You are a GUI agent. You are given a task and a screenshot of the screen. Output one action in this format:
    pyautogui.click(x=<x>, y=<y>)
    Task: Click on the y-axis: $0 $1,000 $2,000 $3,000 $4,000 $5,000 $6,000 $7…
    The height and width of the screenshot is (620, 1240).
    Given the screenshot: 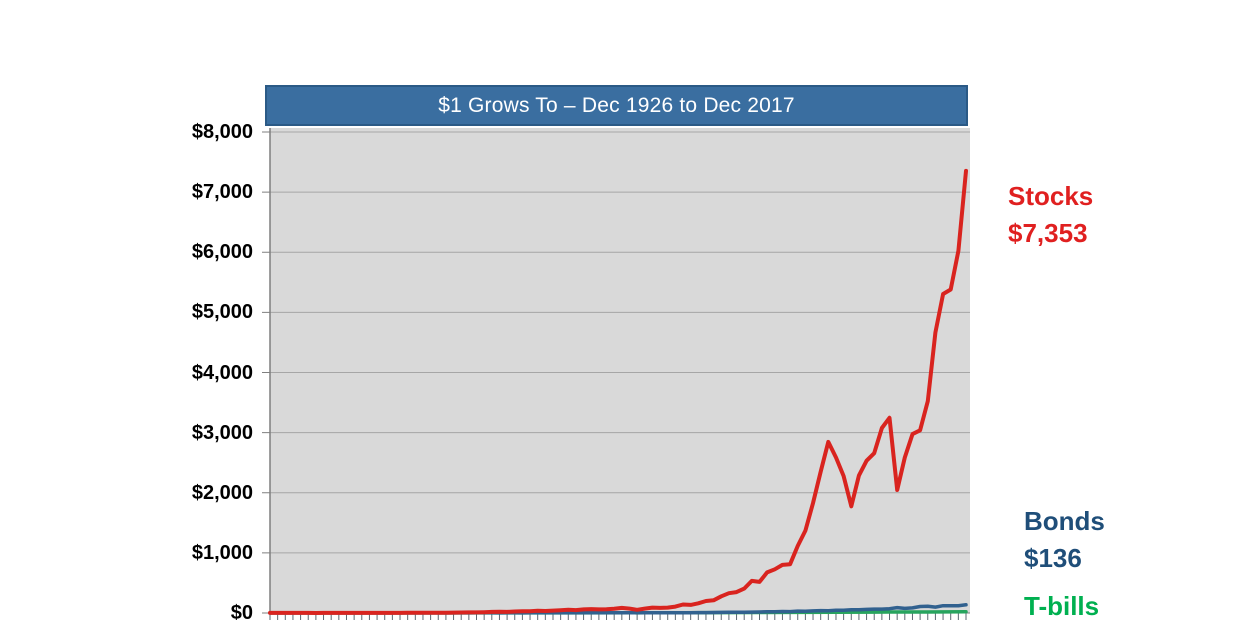 What is the action you would take?
    pyautogui.click(x=201, y=370)
    